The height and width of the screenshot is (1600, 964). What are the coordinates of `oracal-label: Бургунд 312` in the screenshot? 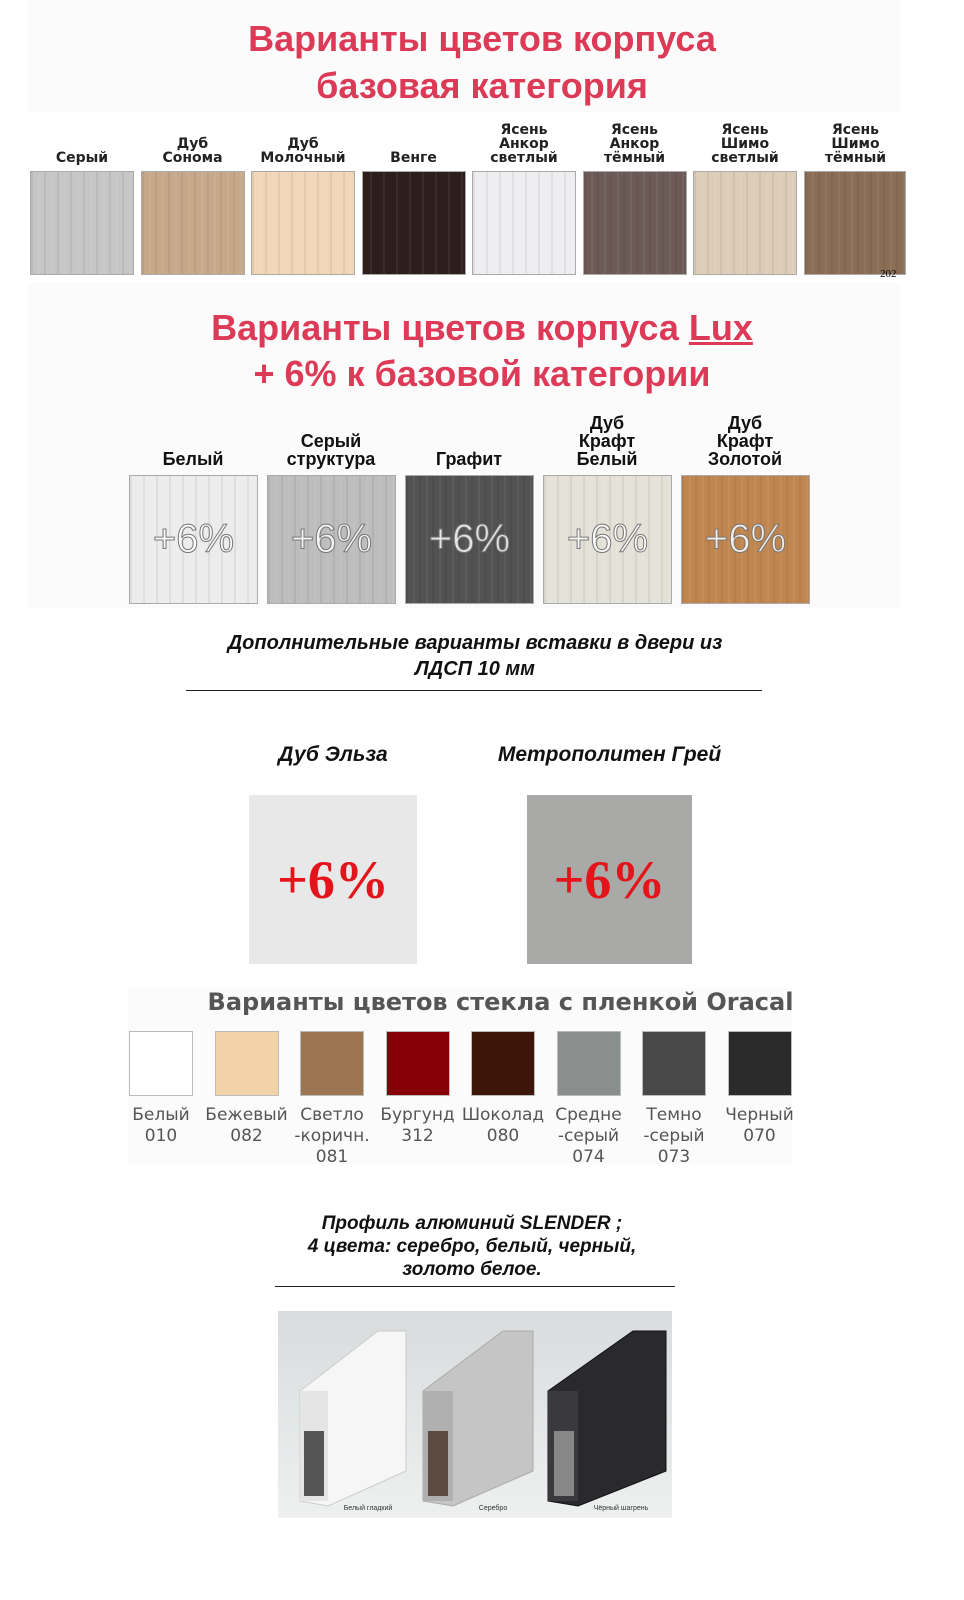 It's located at (417, 1125).